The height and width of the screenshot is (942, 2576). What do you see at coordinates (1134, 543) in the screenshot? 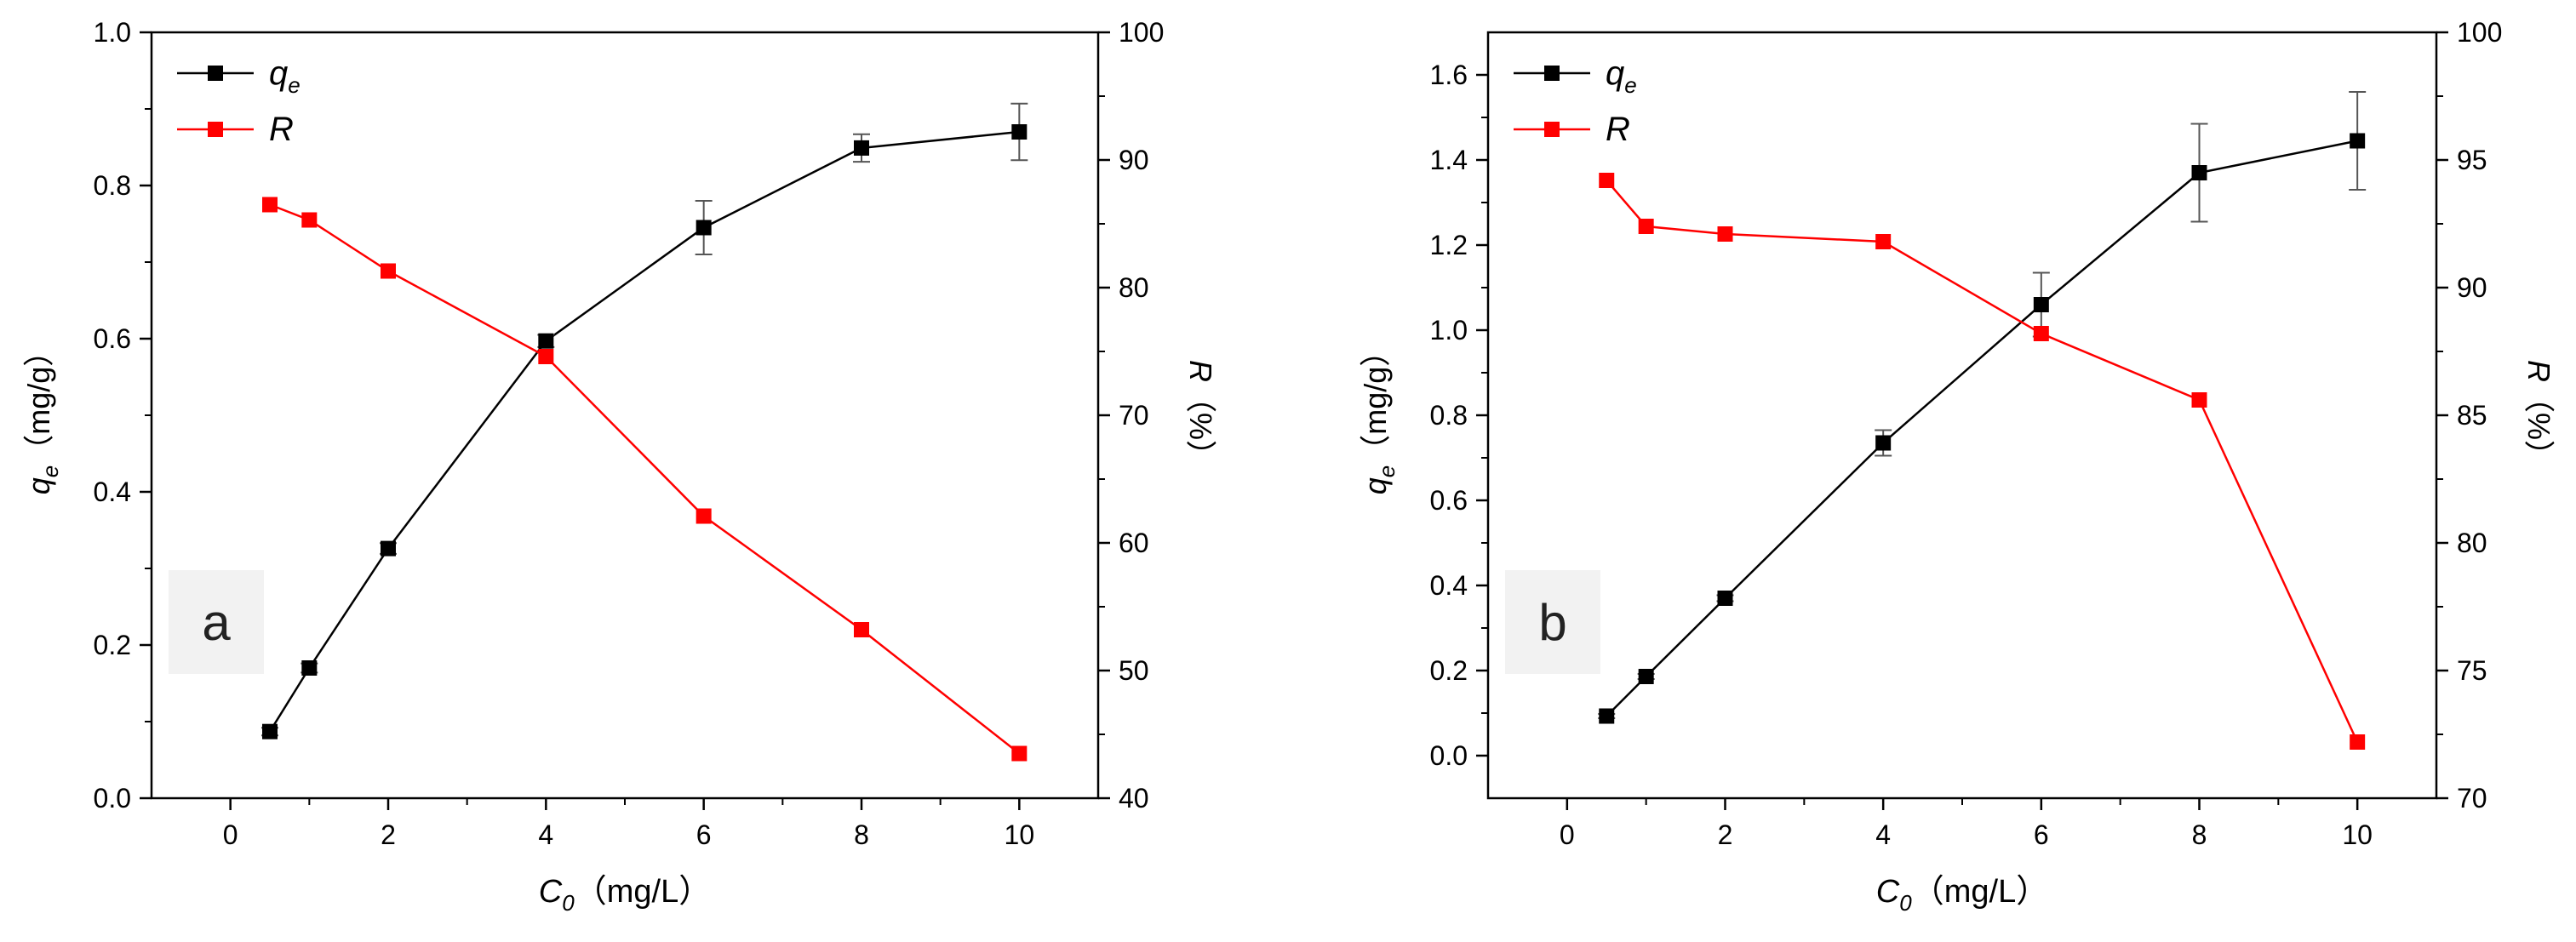
I see `y-right-tick-label: 60` at bounding box center [1134, 543].